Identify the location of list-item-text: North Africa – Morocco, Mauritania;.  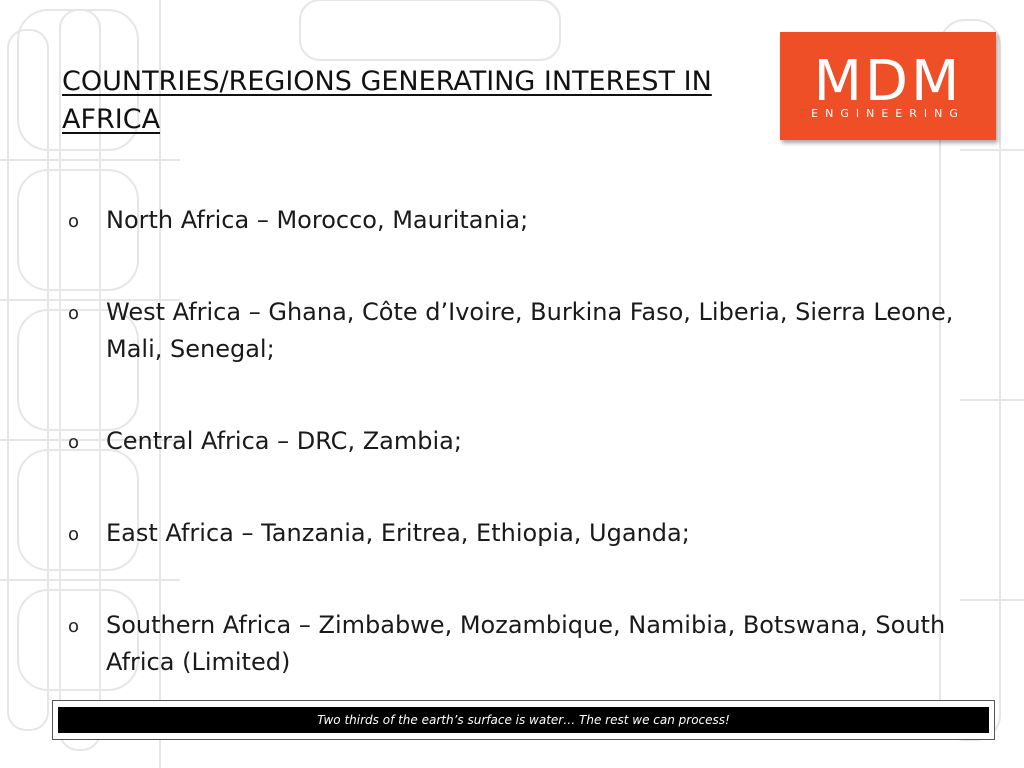
(317, 220).